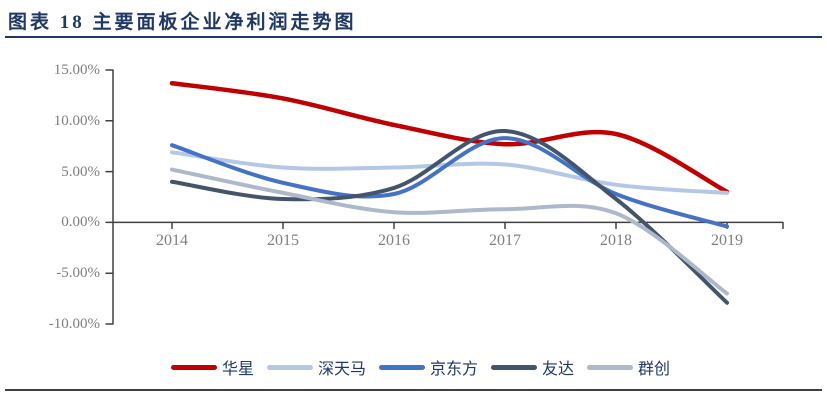 This screenshot has height=400, width=827. What do you see at coordinates (80, 222) in the screenshot?
I see `y-tick-label: 0.00%` at bounding box center [80, 222].